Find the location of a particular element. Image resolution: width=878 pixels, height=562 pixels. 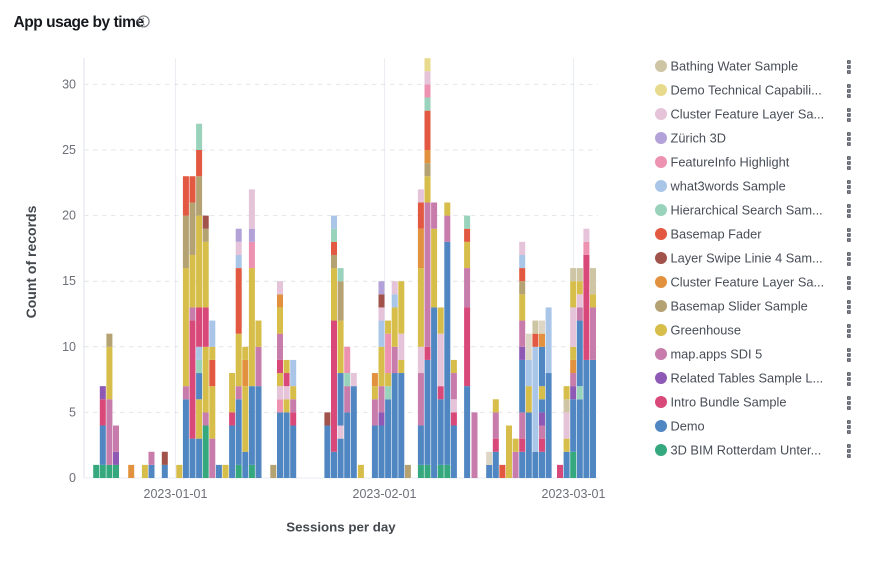

svg-text: 5 is located at coordinates (72, 412).